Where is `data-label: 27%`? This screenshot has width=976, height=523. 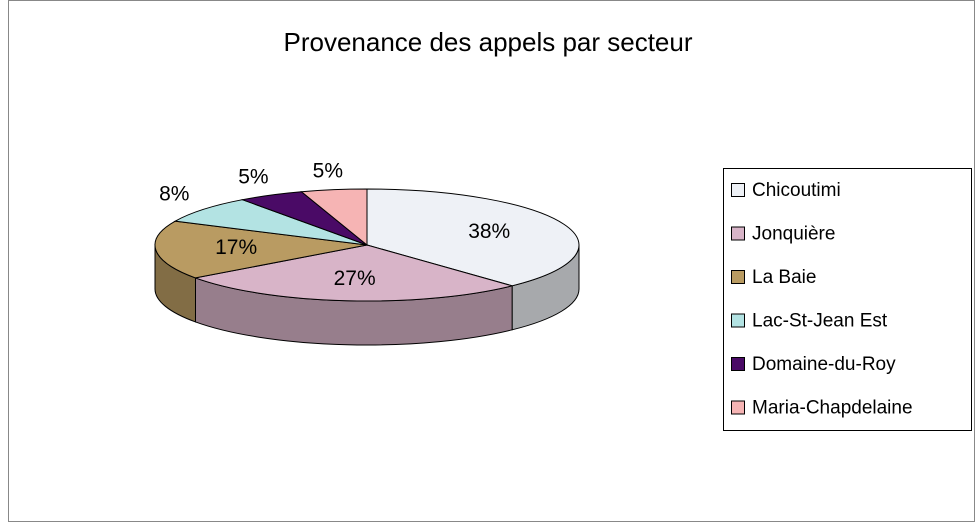
data-label: 27% is located at coordinates (355, 278).